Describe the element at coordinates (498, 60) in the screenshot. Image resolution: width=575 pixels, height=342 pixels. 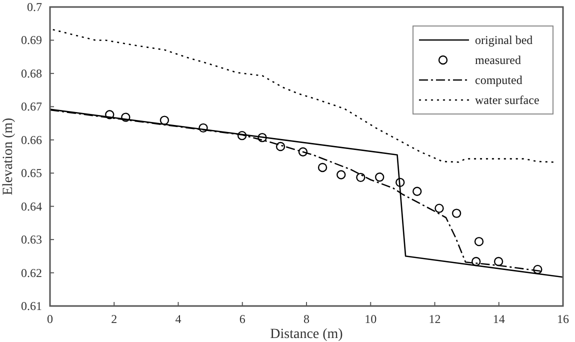
I see `legend-label: measured` at that location.